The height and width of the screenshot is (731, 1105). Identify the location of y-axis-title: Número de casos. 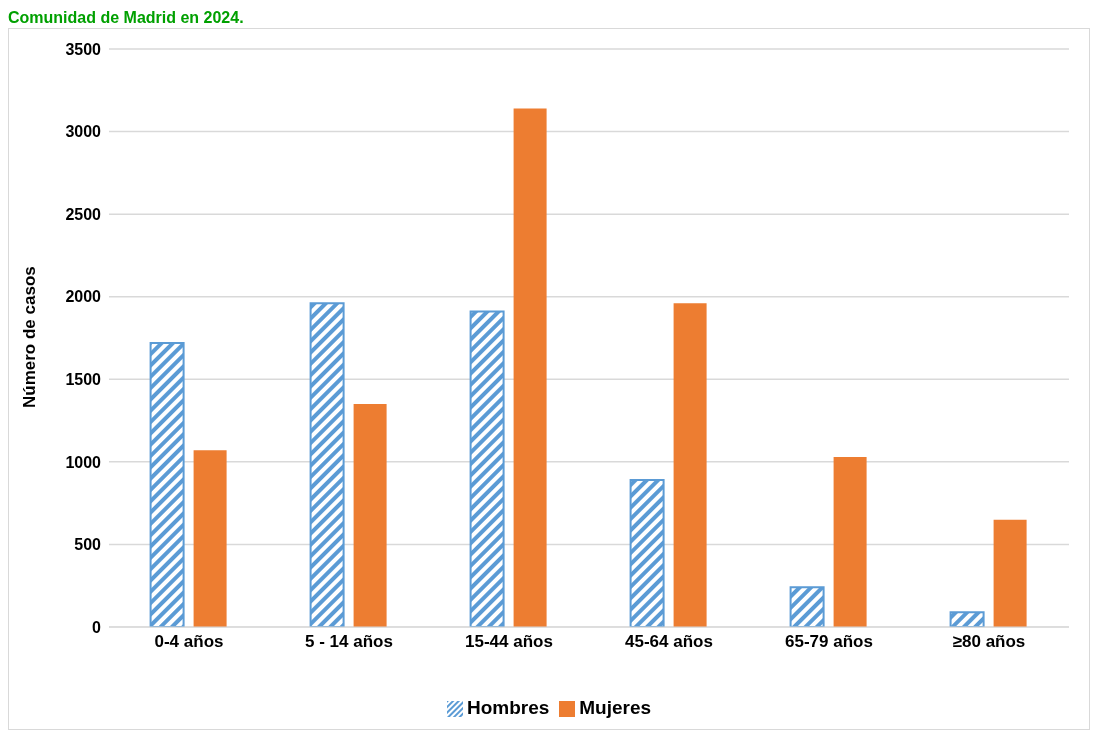
(30, 337).